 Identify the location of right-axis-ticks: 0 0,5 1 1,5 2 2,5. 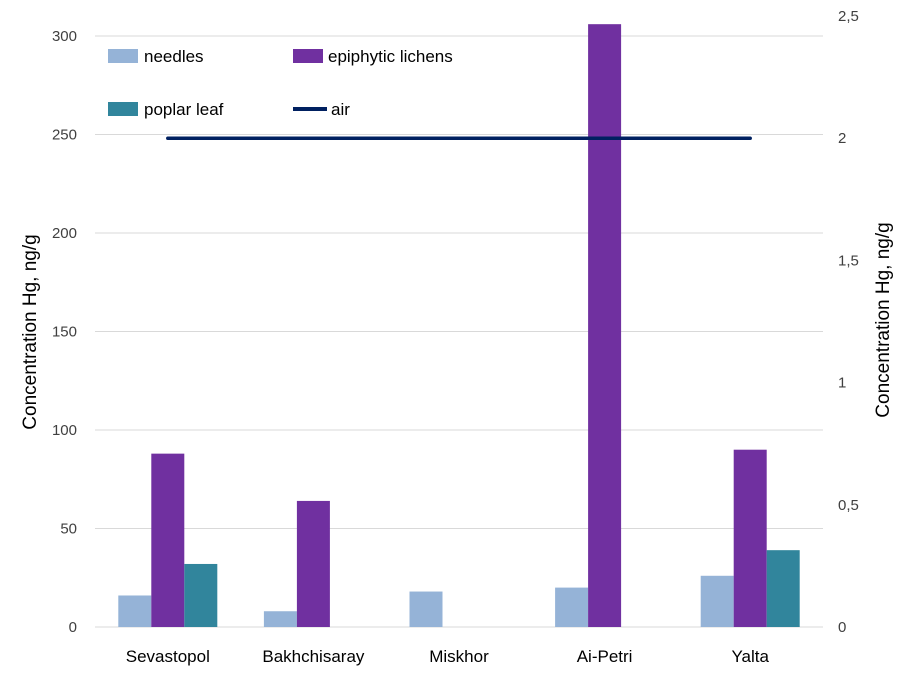
(848, 322).